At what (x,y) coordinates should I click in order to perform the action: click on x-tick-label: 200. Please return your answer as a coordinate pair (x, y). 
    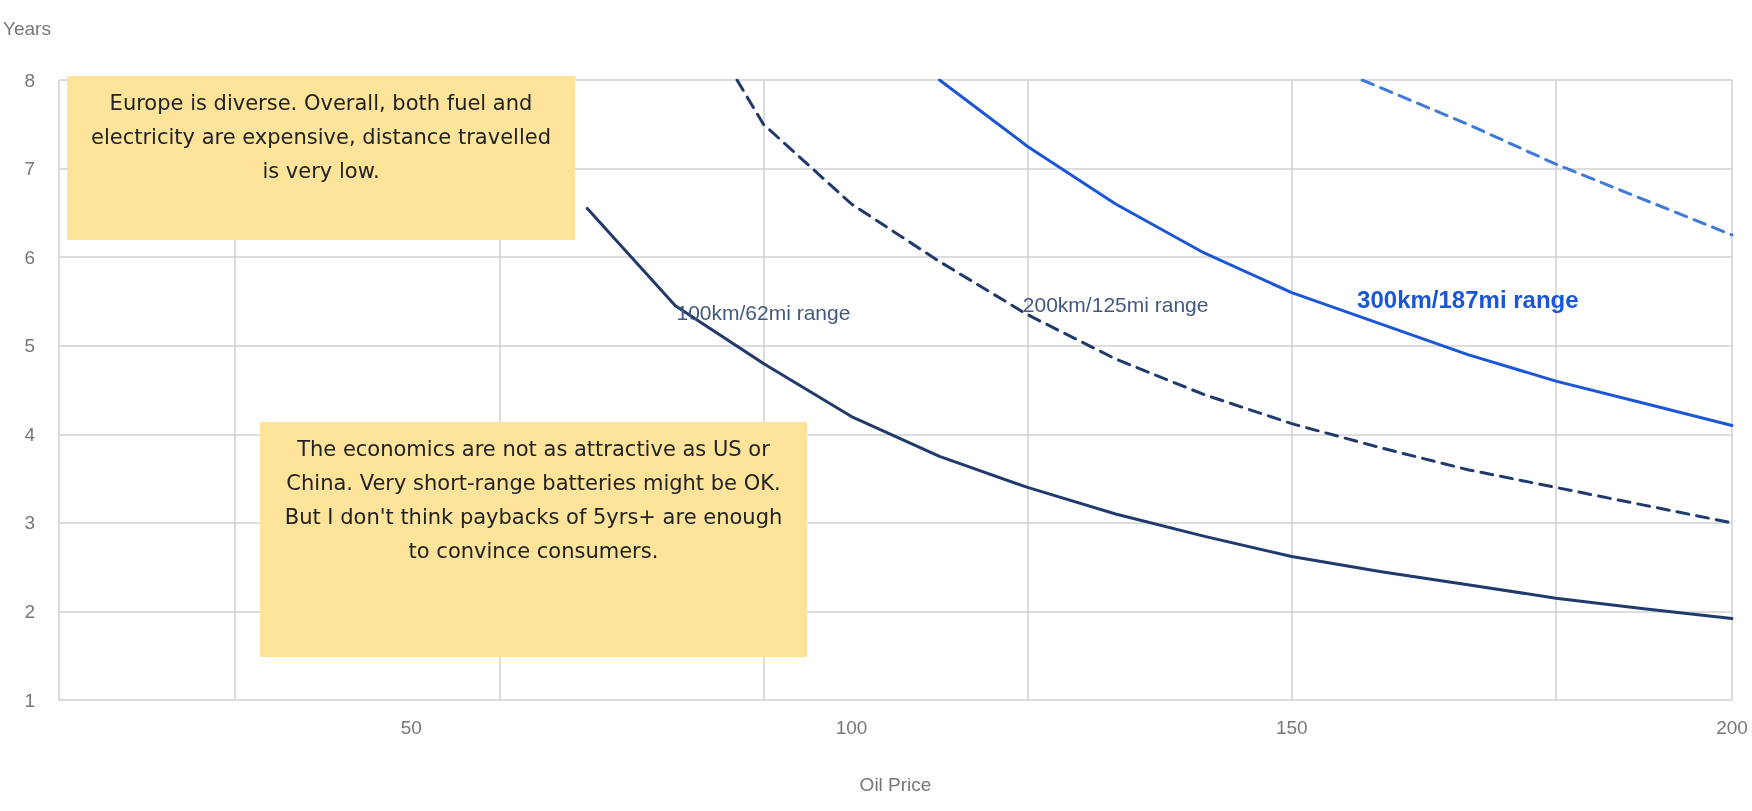
    Looking at the image, I should click on (1732, 727).